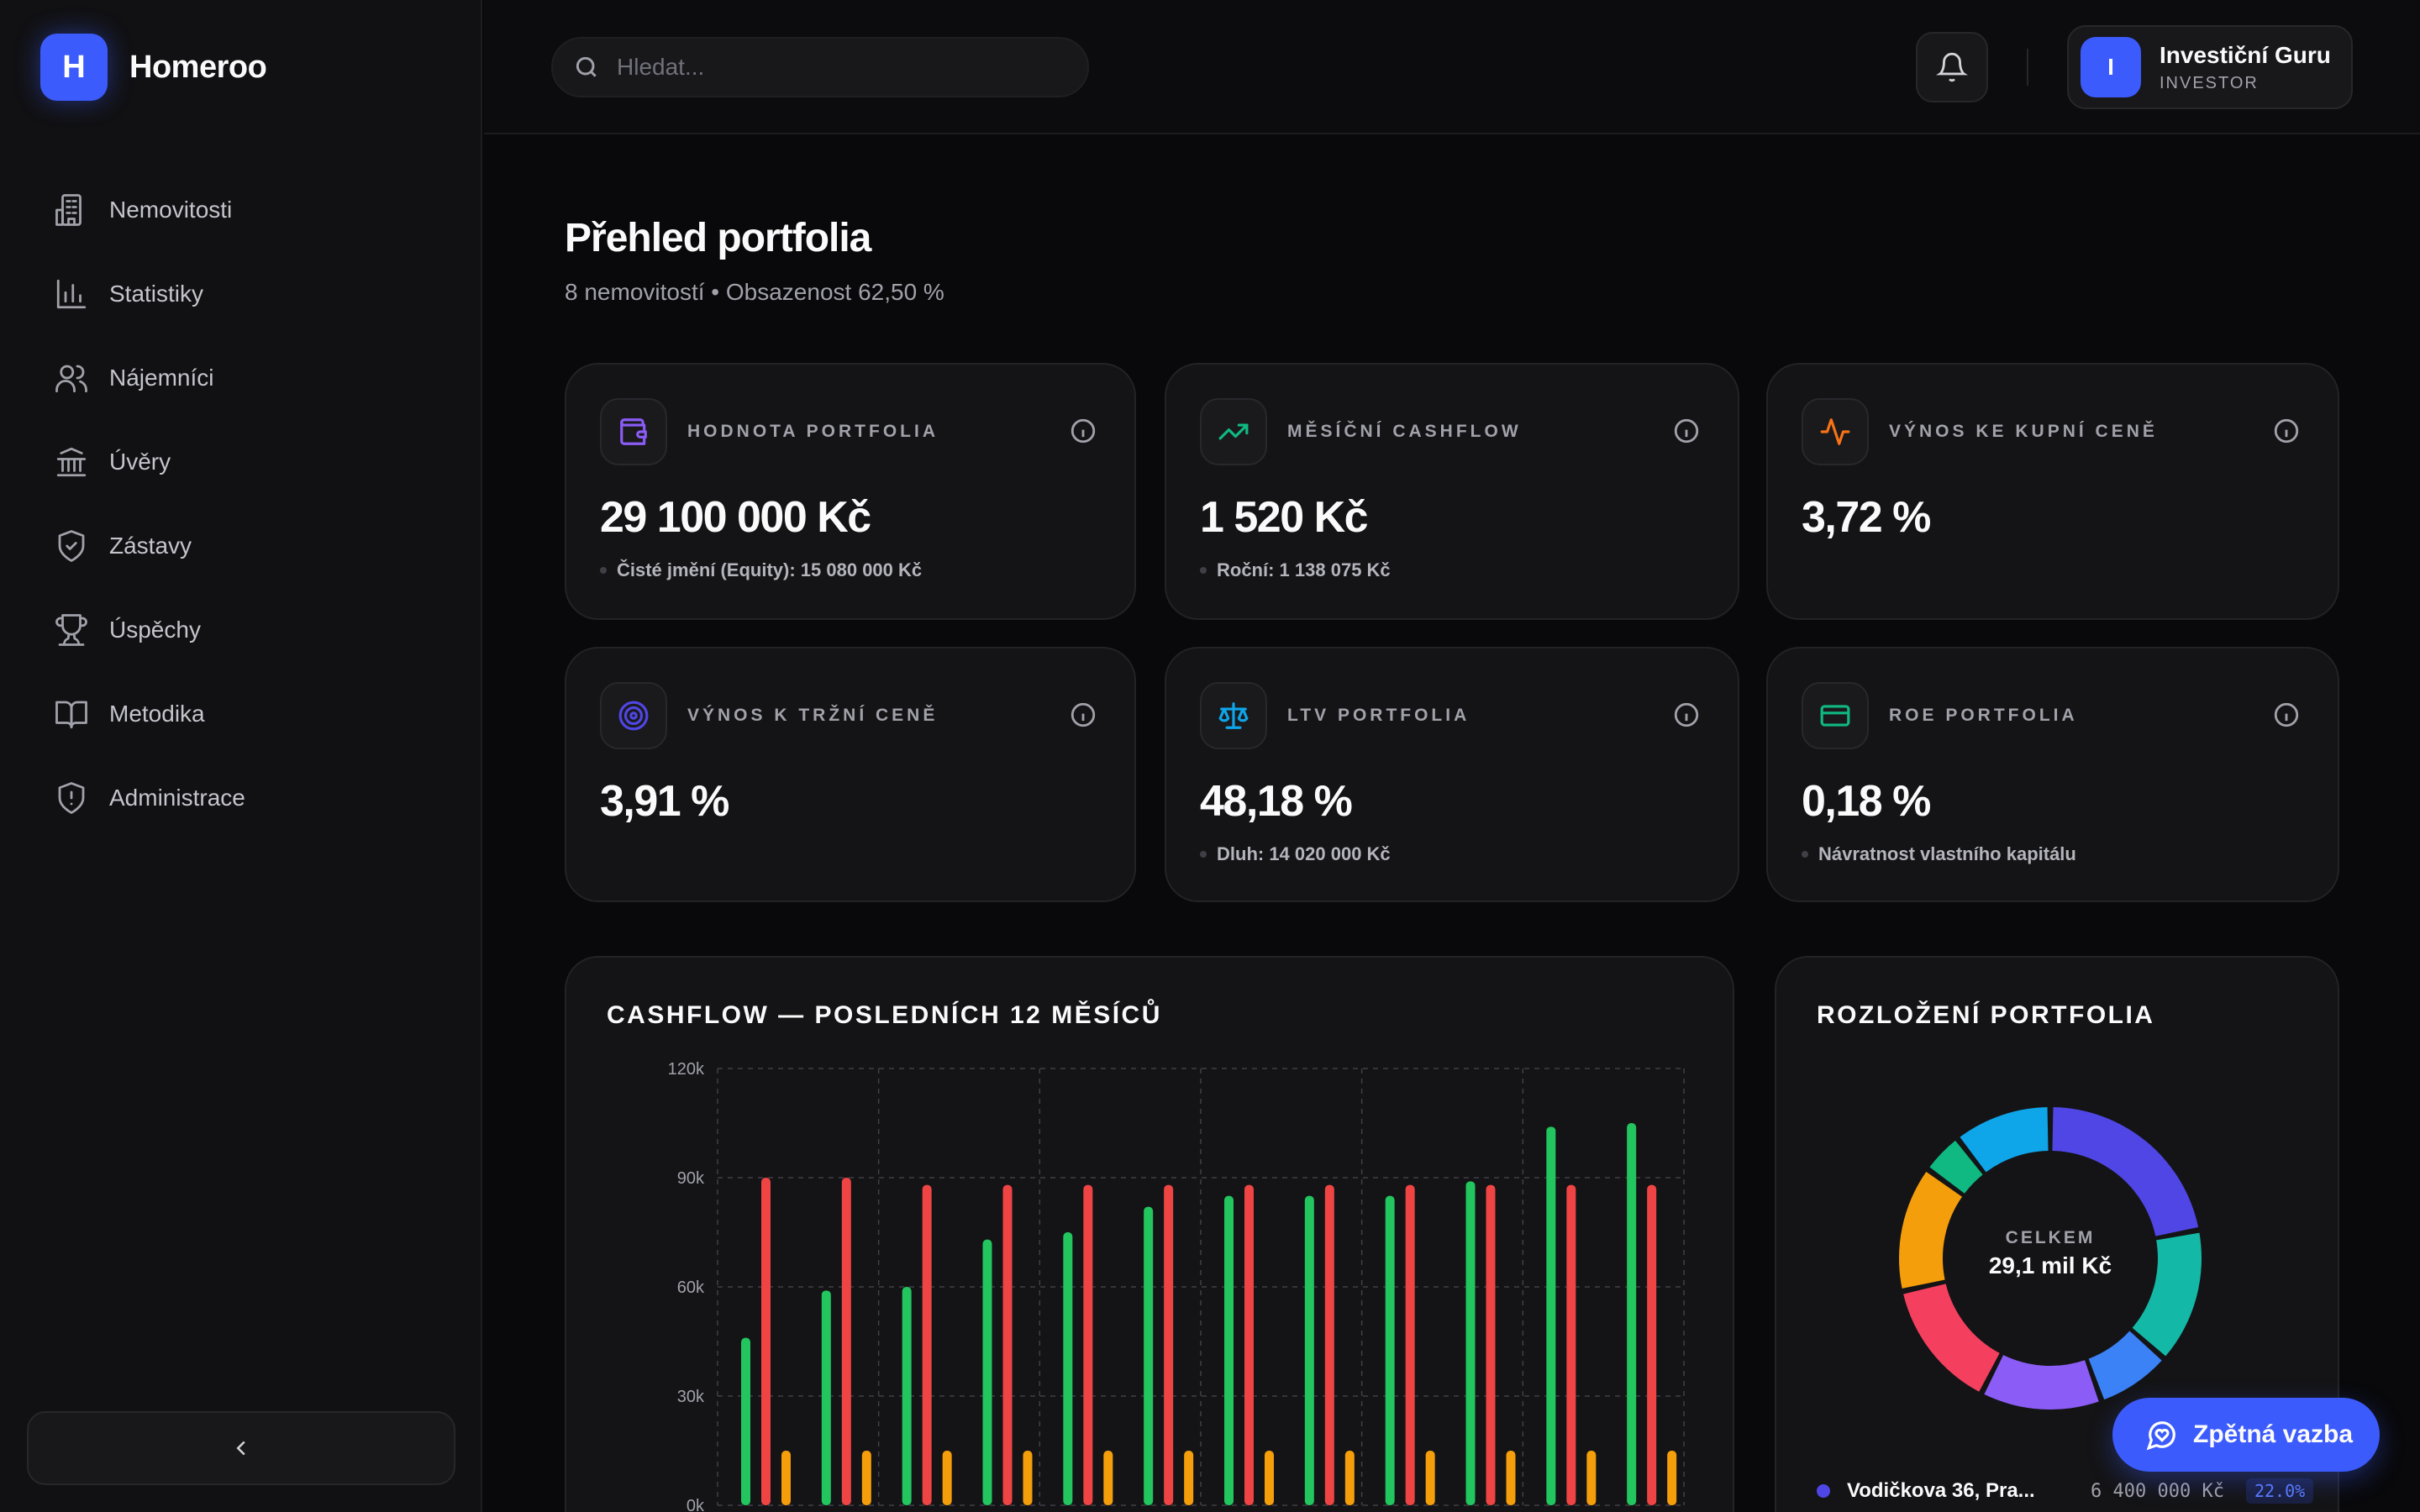 This screenshot has height=1512, width=2420. I want to click on kpi-note: Dluh: 14 020 000 Kč, so click(1295, 854).